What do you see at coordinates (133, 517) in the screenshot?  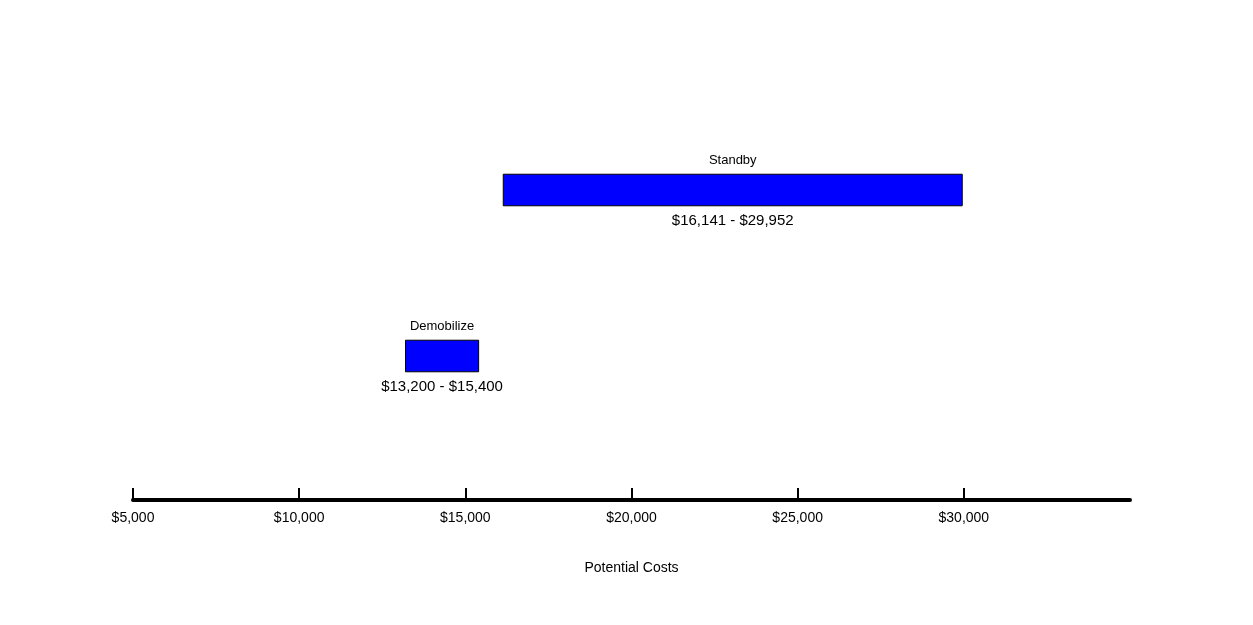 I see `x-tick-label: $5,000` at bounding box center [133, 517].